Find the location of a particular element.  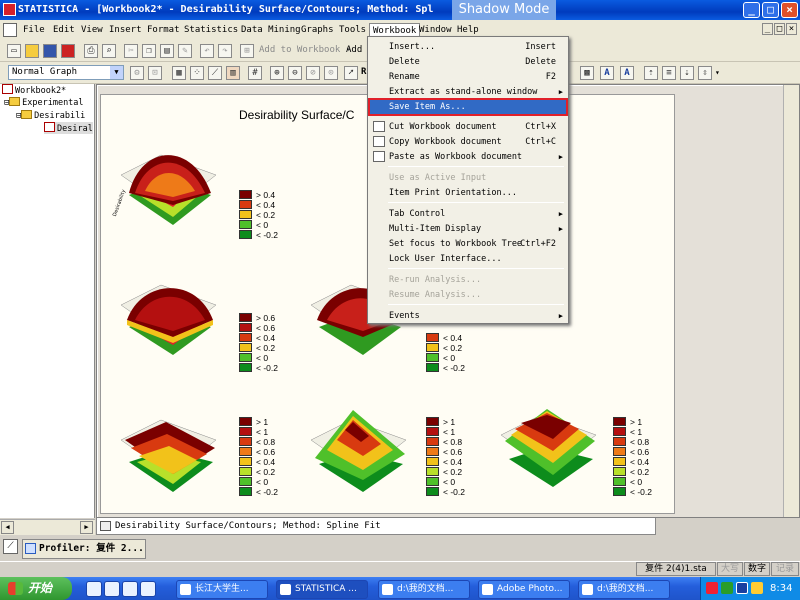

line-plot-icon: ⟋ is located at coordinates (215, 73).